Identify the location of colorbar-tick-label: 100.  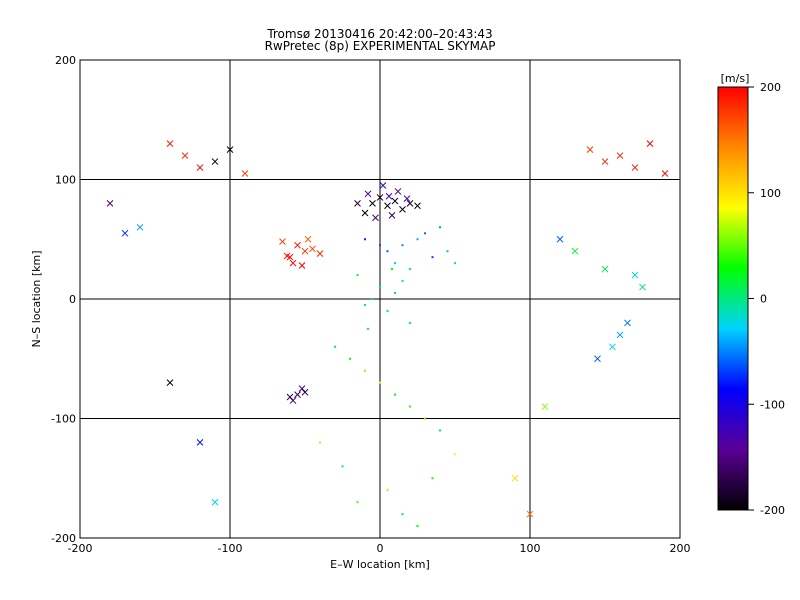
(770, 193).